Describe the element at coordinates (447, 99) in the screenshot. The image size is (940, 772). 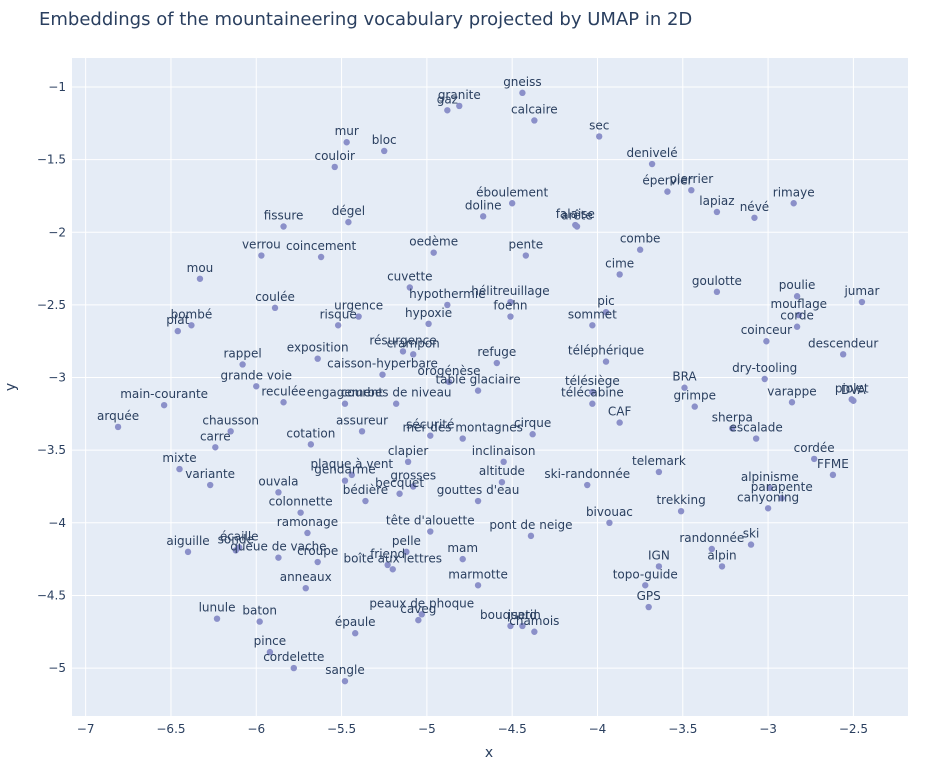
I see `point-label: gaz` at that location.